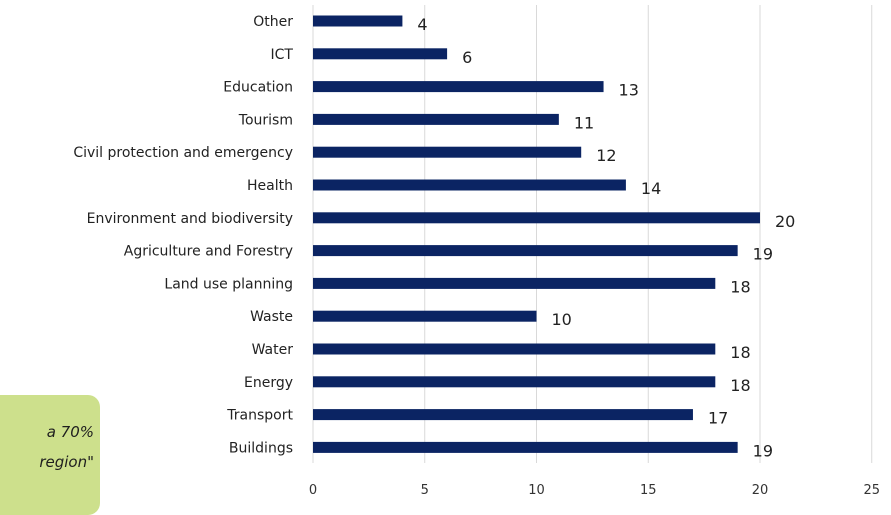 Image resolution: width=891 pixels, height=515 pixels. I want to click on data-label: 4, so click(422, 24).